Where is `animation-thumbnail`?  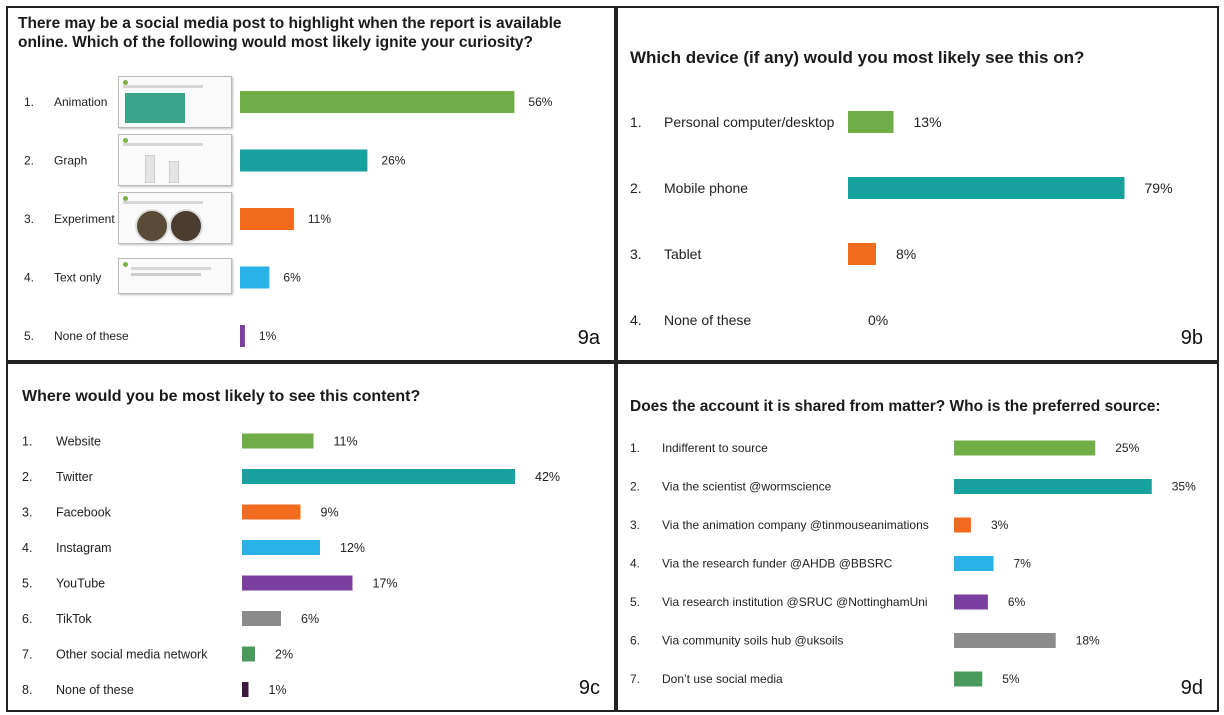 animation-thumbnail is located at coordinates (175, 102).